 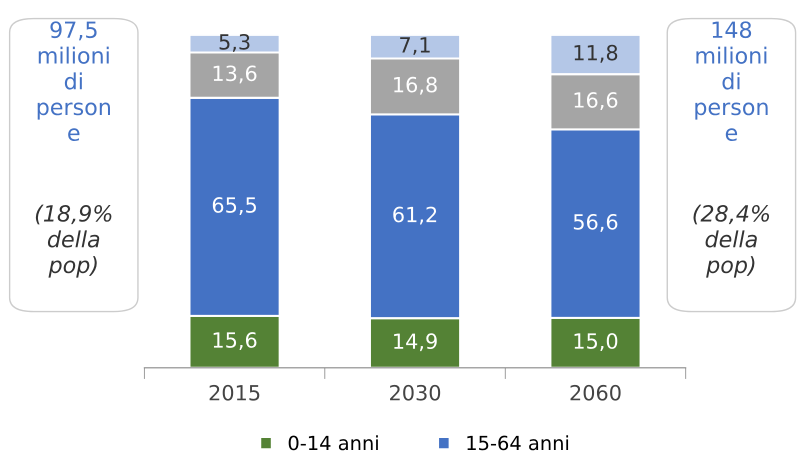 What do you see at coordinates (415, 46) in the screenshot?
I see `data-label: 7,1` at bounding box center [415, 46].